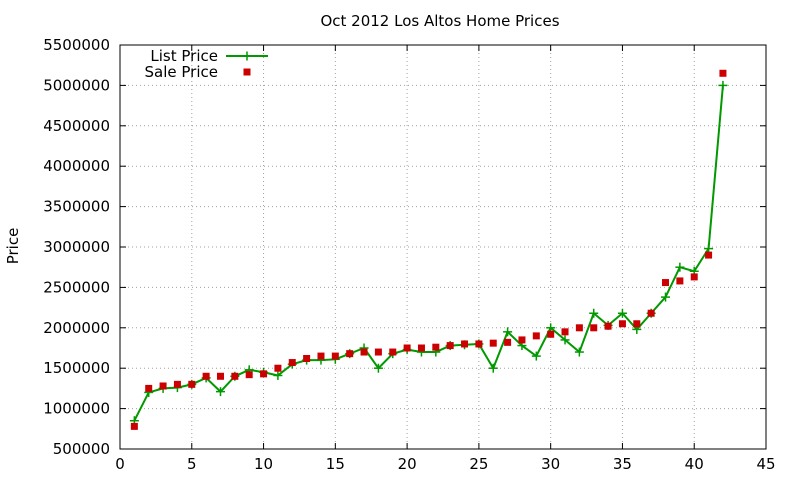 The height and width of the screenshot is (480, 800). What do you see at coordinates (81, 449) in the screenshot?
I see `y-tick-label: 500000` at bounding box center [81, 449].